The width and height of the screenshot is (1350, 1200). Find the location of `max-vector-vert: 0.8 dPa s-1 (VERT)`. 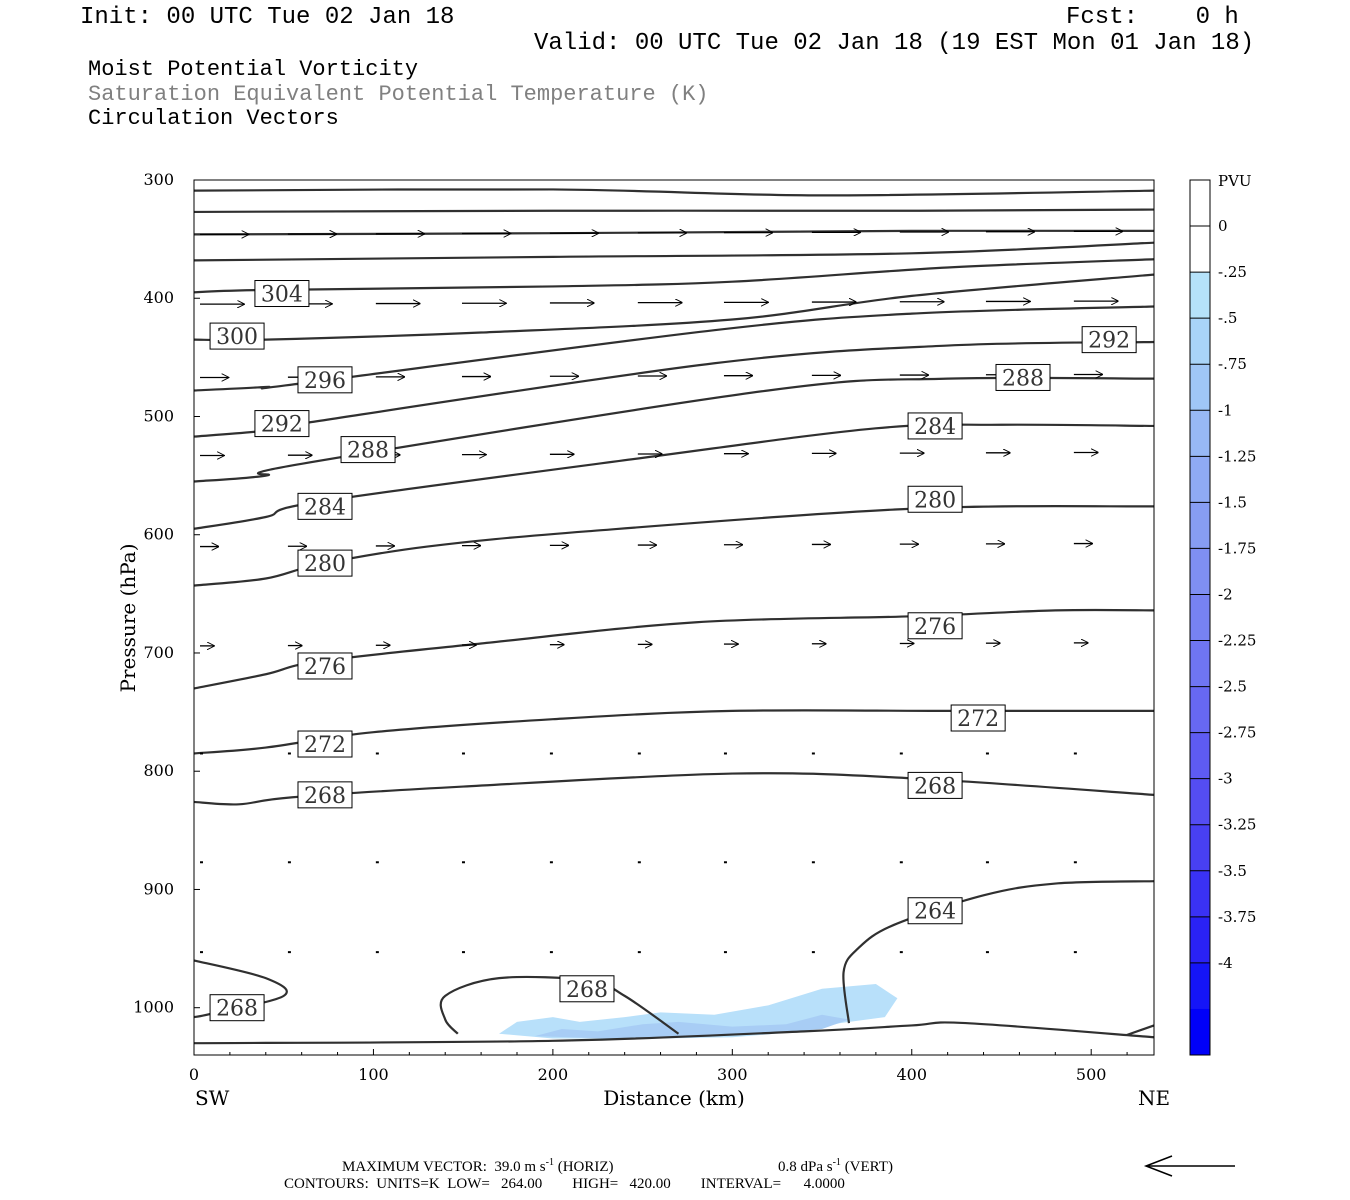

max-vector-vert: 0.8 dPa s-1 (VERT) is located at coordinates (835, 1166).